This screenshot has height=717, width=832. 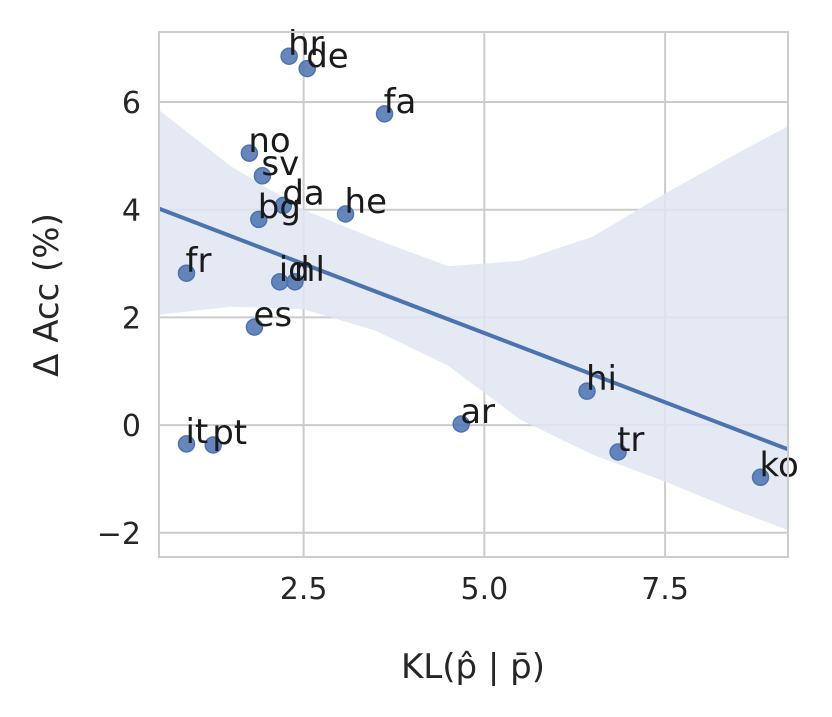 What do you see at coordinates (327, 57) in the screenshot?
I see `point-label: de` at bounding box center [327, 57].